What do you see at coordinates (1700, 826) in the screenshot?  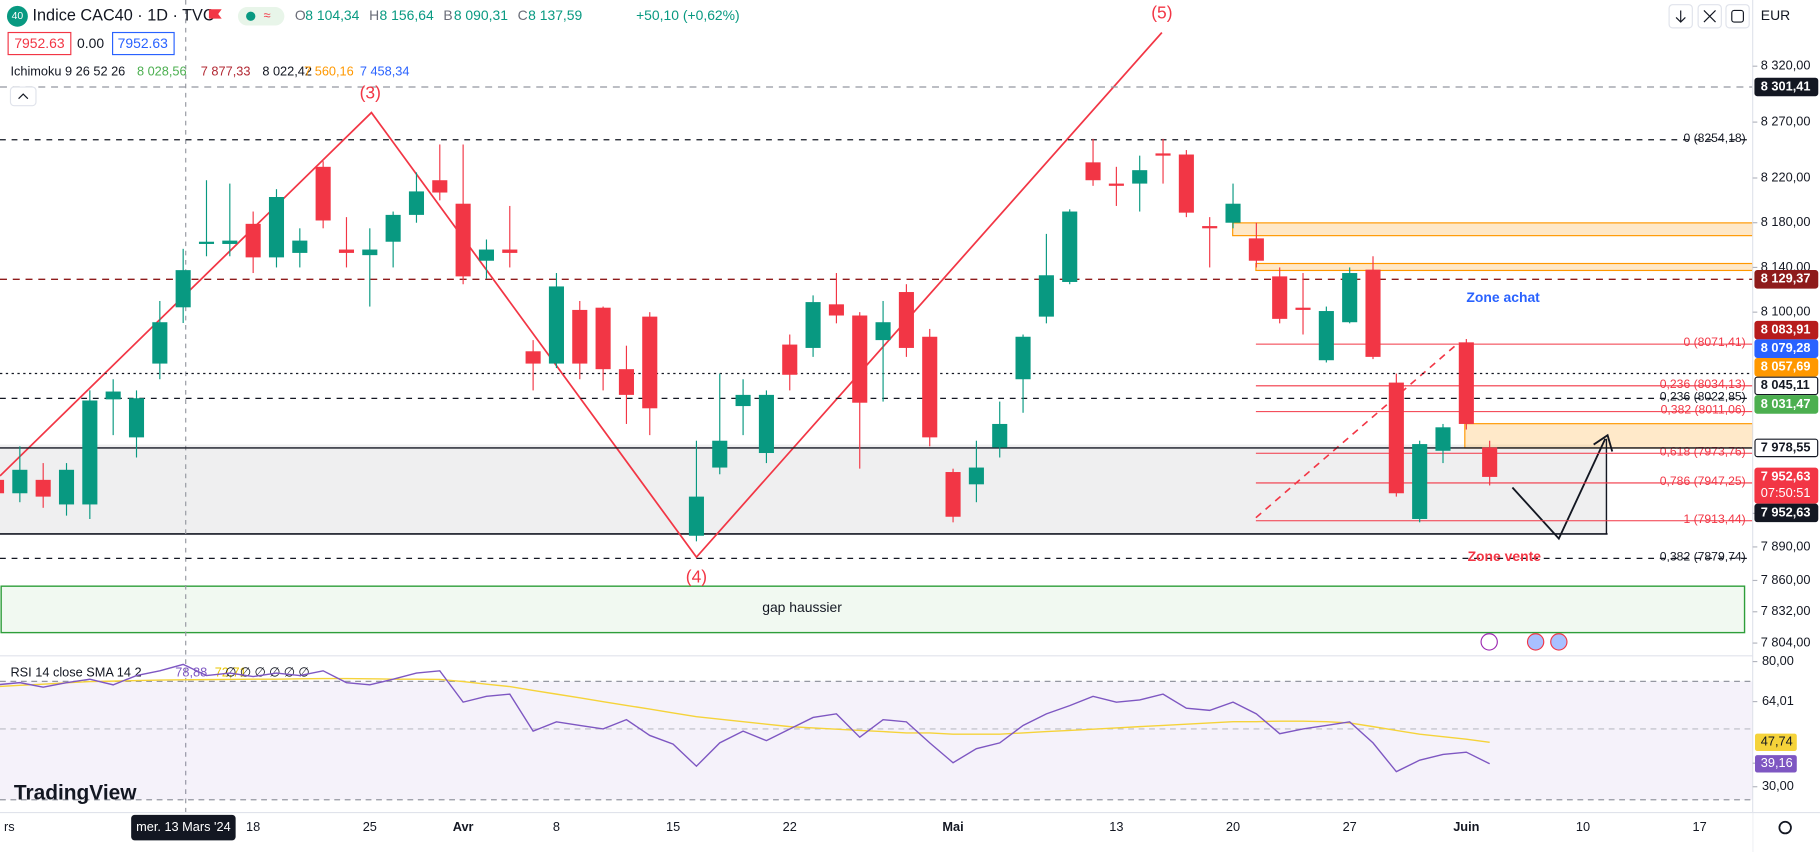 I see `x-tick-label: 17` at bounding box center [1700, 826].